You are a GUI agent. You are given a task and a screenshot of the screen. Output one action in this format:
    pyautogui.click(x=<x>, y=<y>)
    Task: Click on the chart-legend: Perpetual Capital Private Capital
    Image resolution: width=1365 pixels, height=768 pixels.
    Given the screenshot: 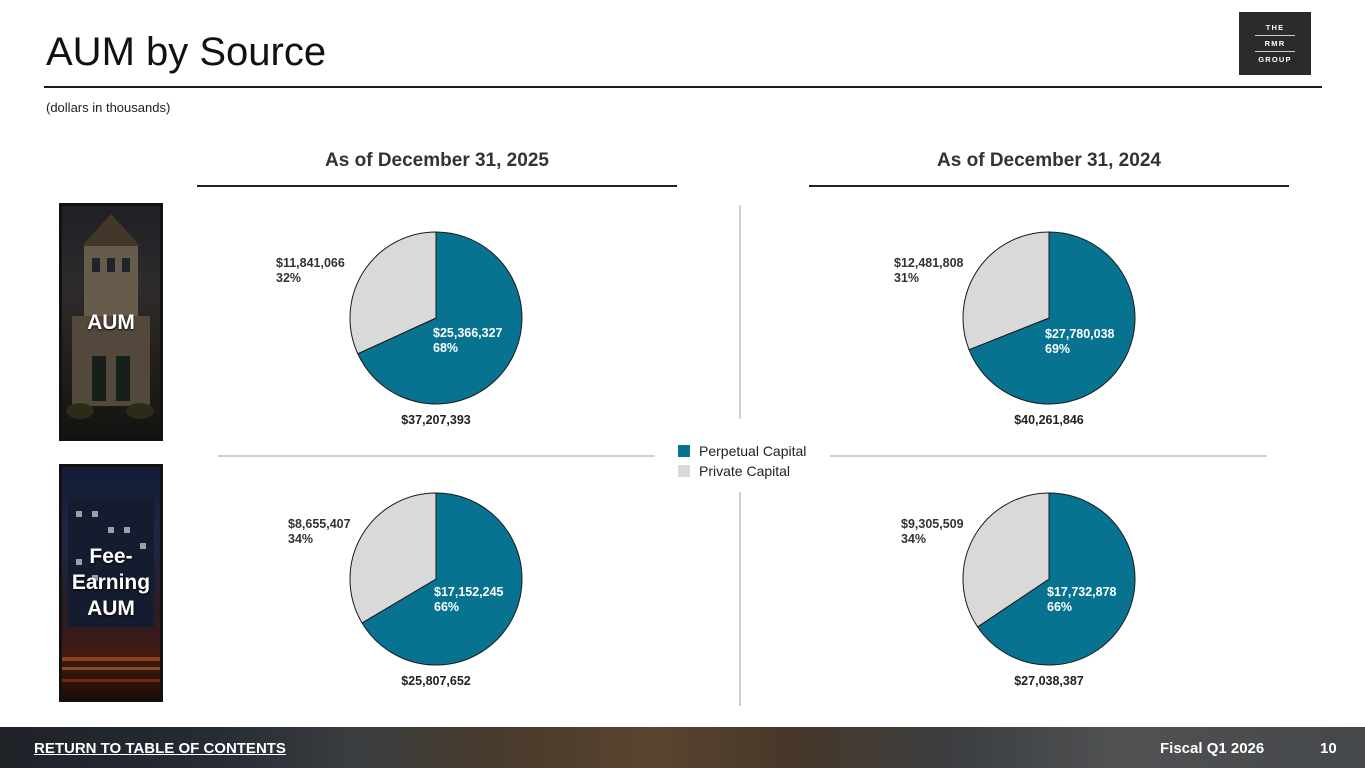 What is the action you would take?
    pyautogui.click(x=742, y=461)
    